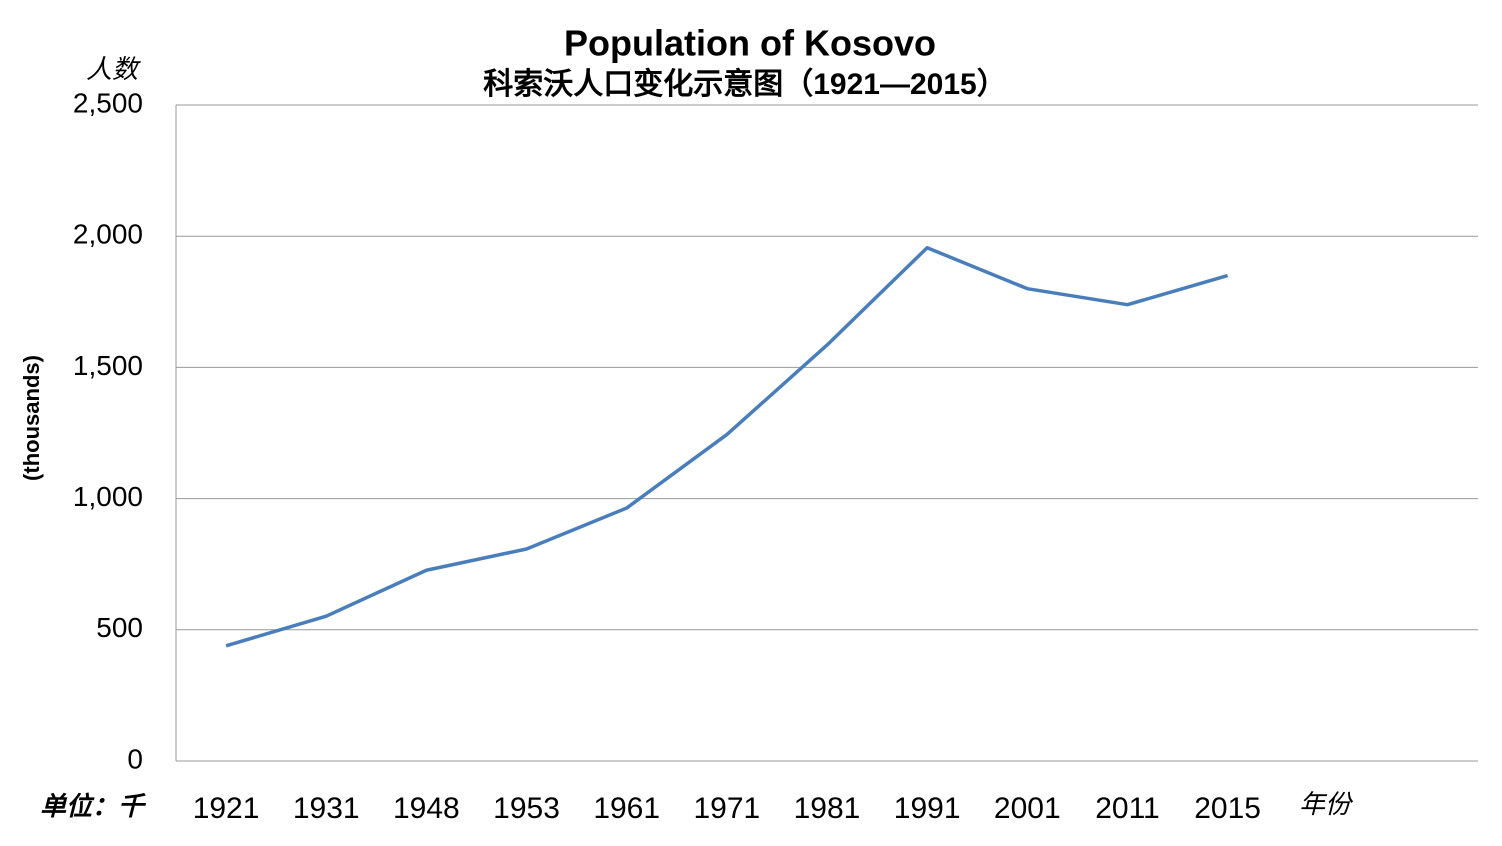 The image size is (1502, 846). Describe the element at coordinates (31, 418) in the screenshot. I see `y-axis-label: (thousands)` at that location.